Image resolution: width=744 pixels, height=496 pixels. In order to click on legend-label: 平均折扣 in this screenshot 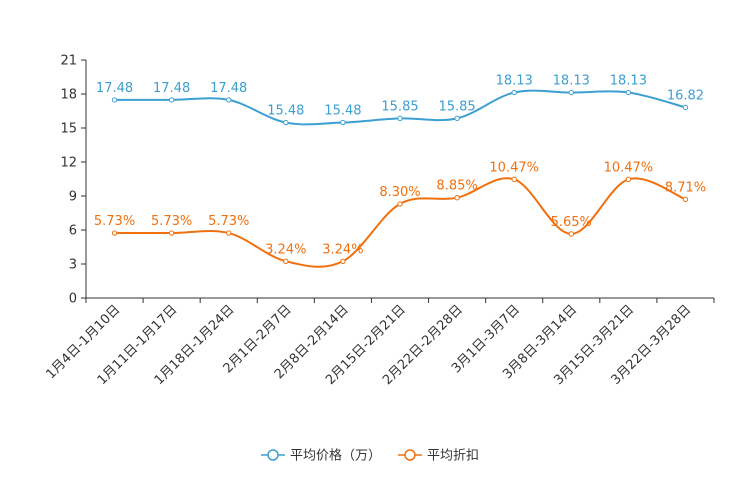, I will do `click(453, 456)`.